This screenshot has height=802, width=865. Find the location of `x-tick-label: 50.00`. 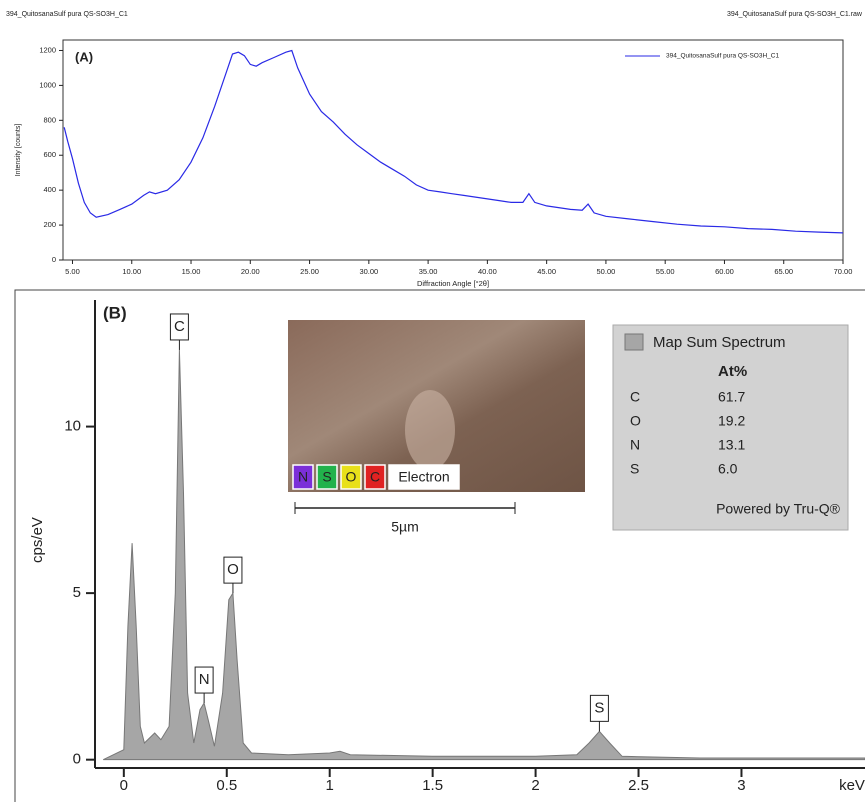

x-tick-label: 50.00 is located at coordinates (606, 271).